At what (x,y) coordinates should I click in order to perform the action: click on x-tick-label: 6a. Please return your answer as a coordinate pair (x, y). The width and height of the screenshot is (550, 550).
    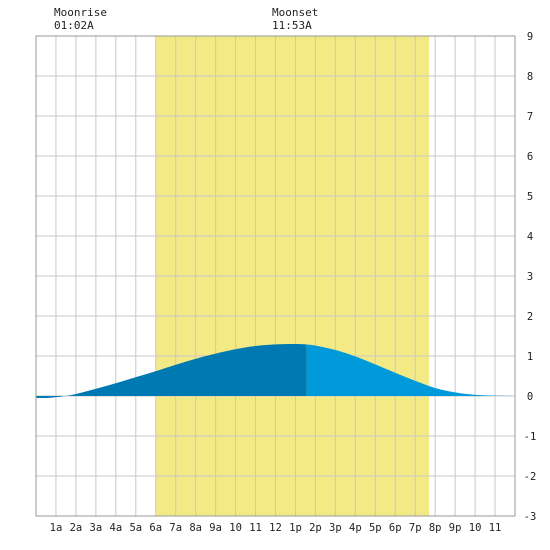
    Looking at the image, I should click on (155, 528).